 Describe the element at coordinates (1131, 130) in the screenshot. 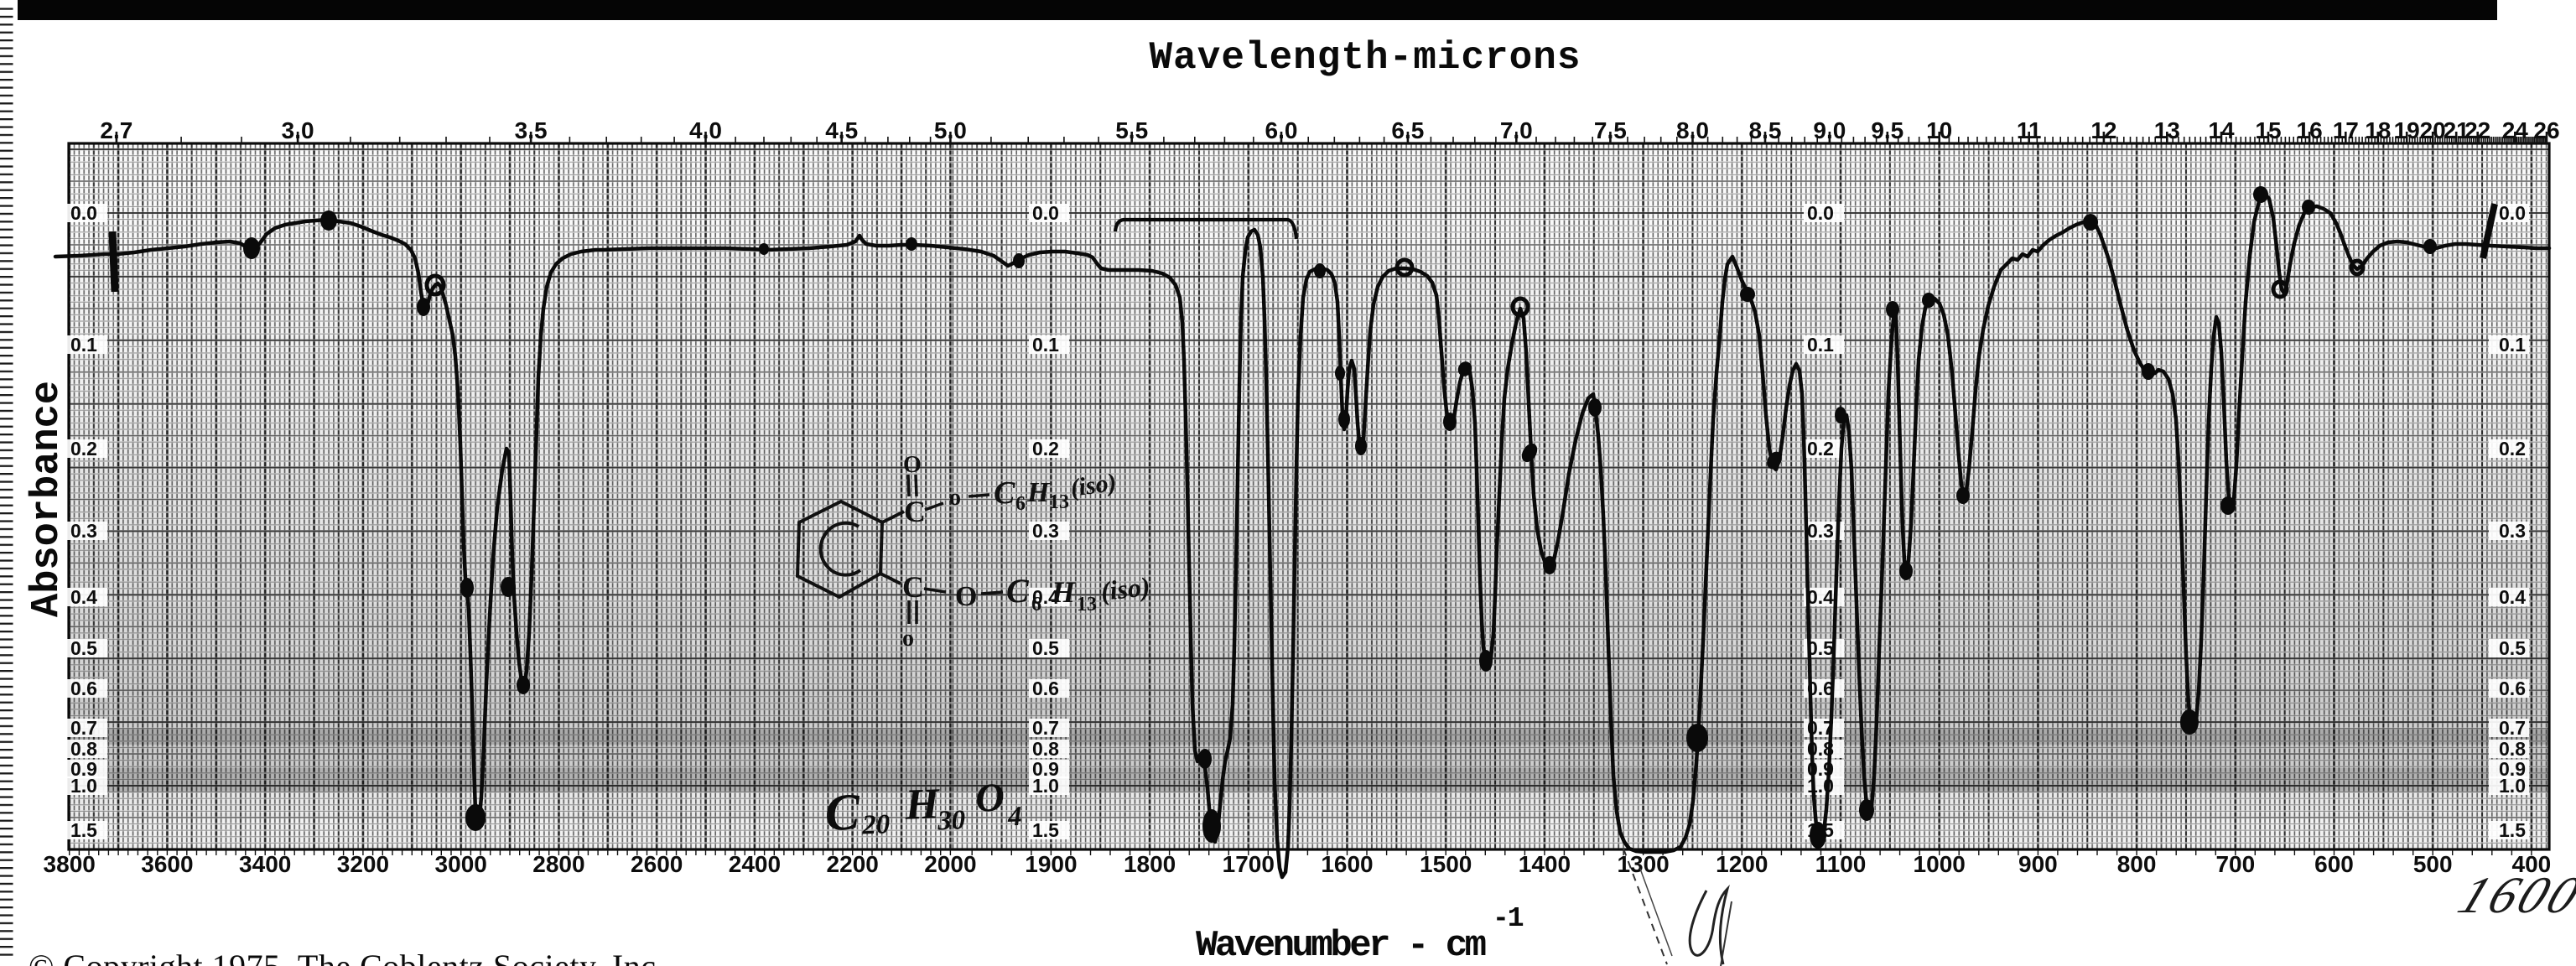

I see `svg-text: 5.5` at that location.